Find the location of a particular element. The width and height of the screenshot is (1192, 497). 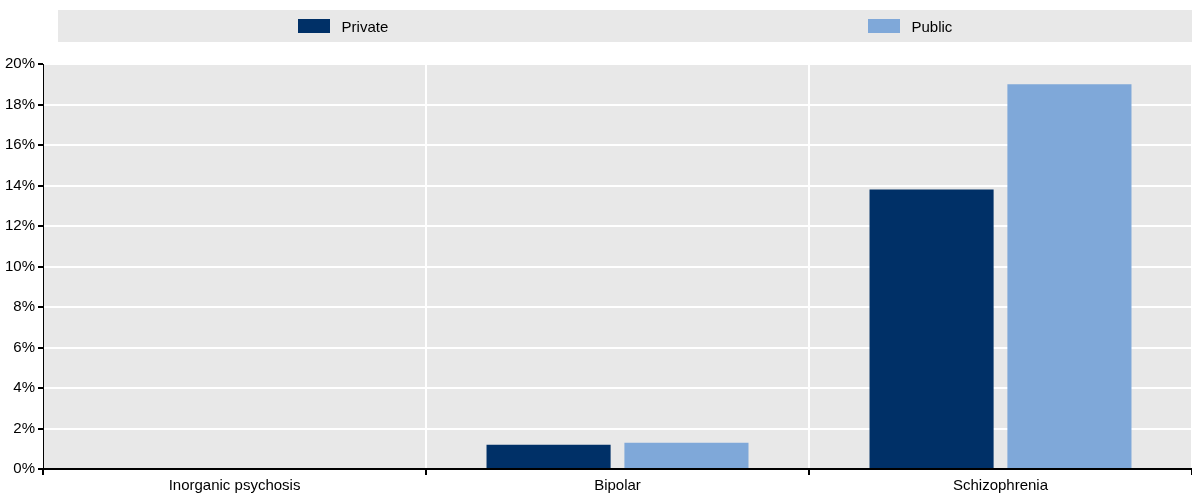

y-tick-label: 16% is located at coordinates (20, 144).